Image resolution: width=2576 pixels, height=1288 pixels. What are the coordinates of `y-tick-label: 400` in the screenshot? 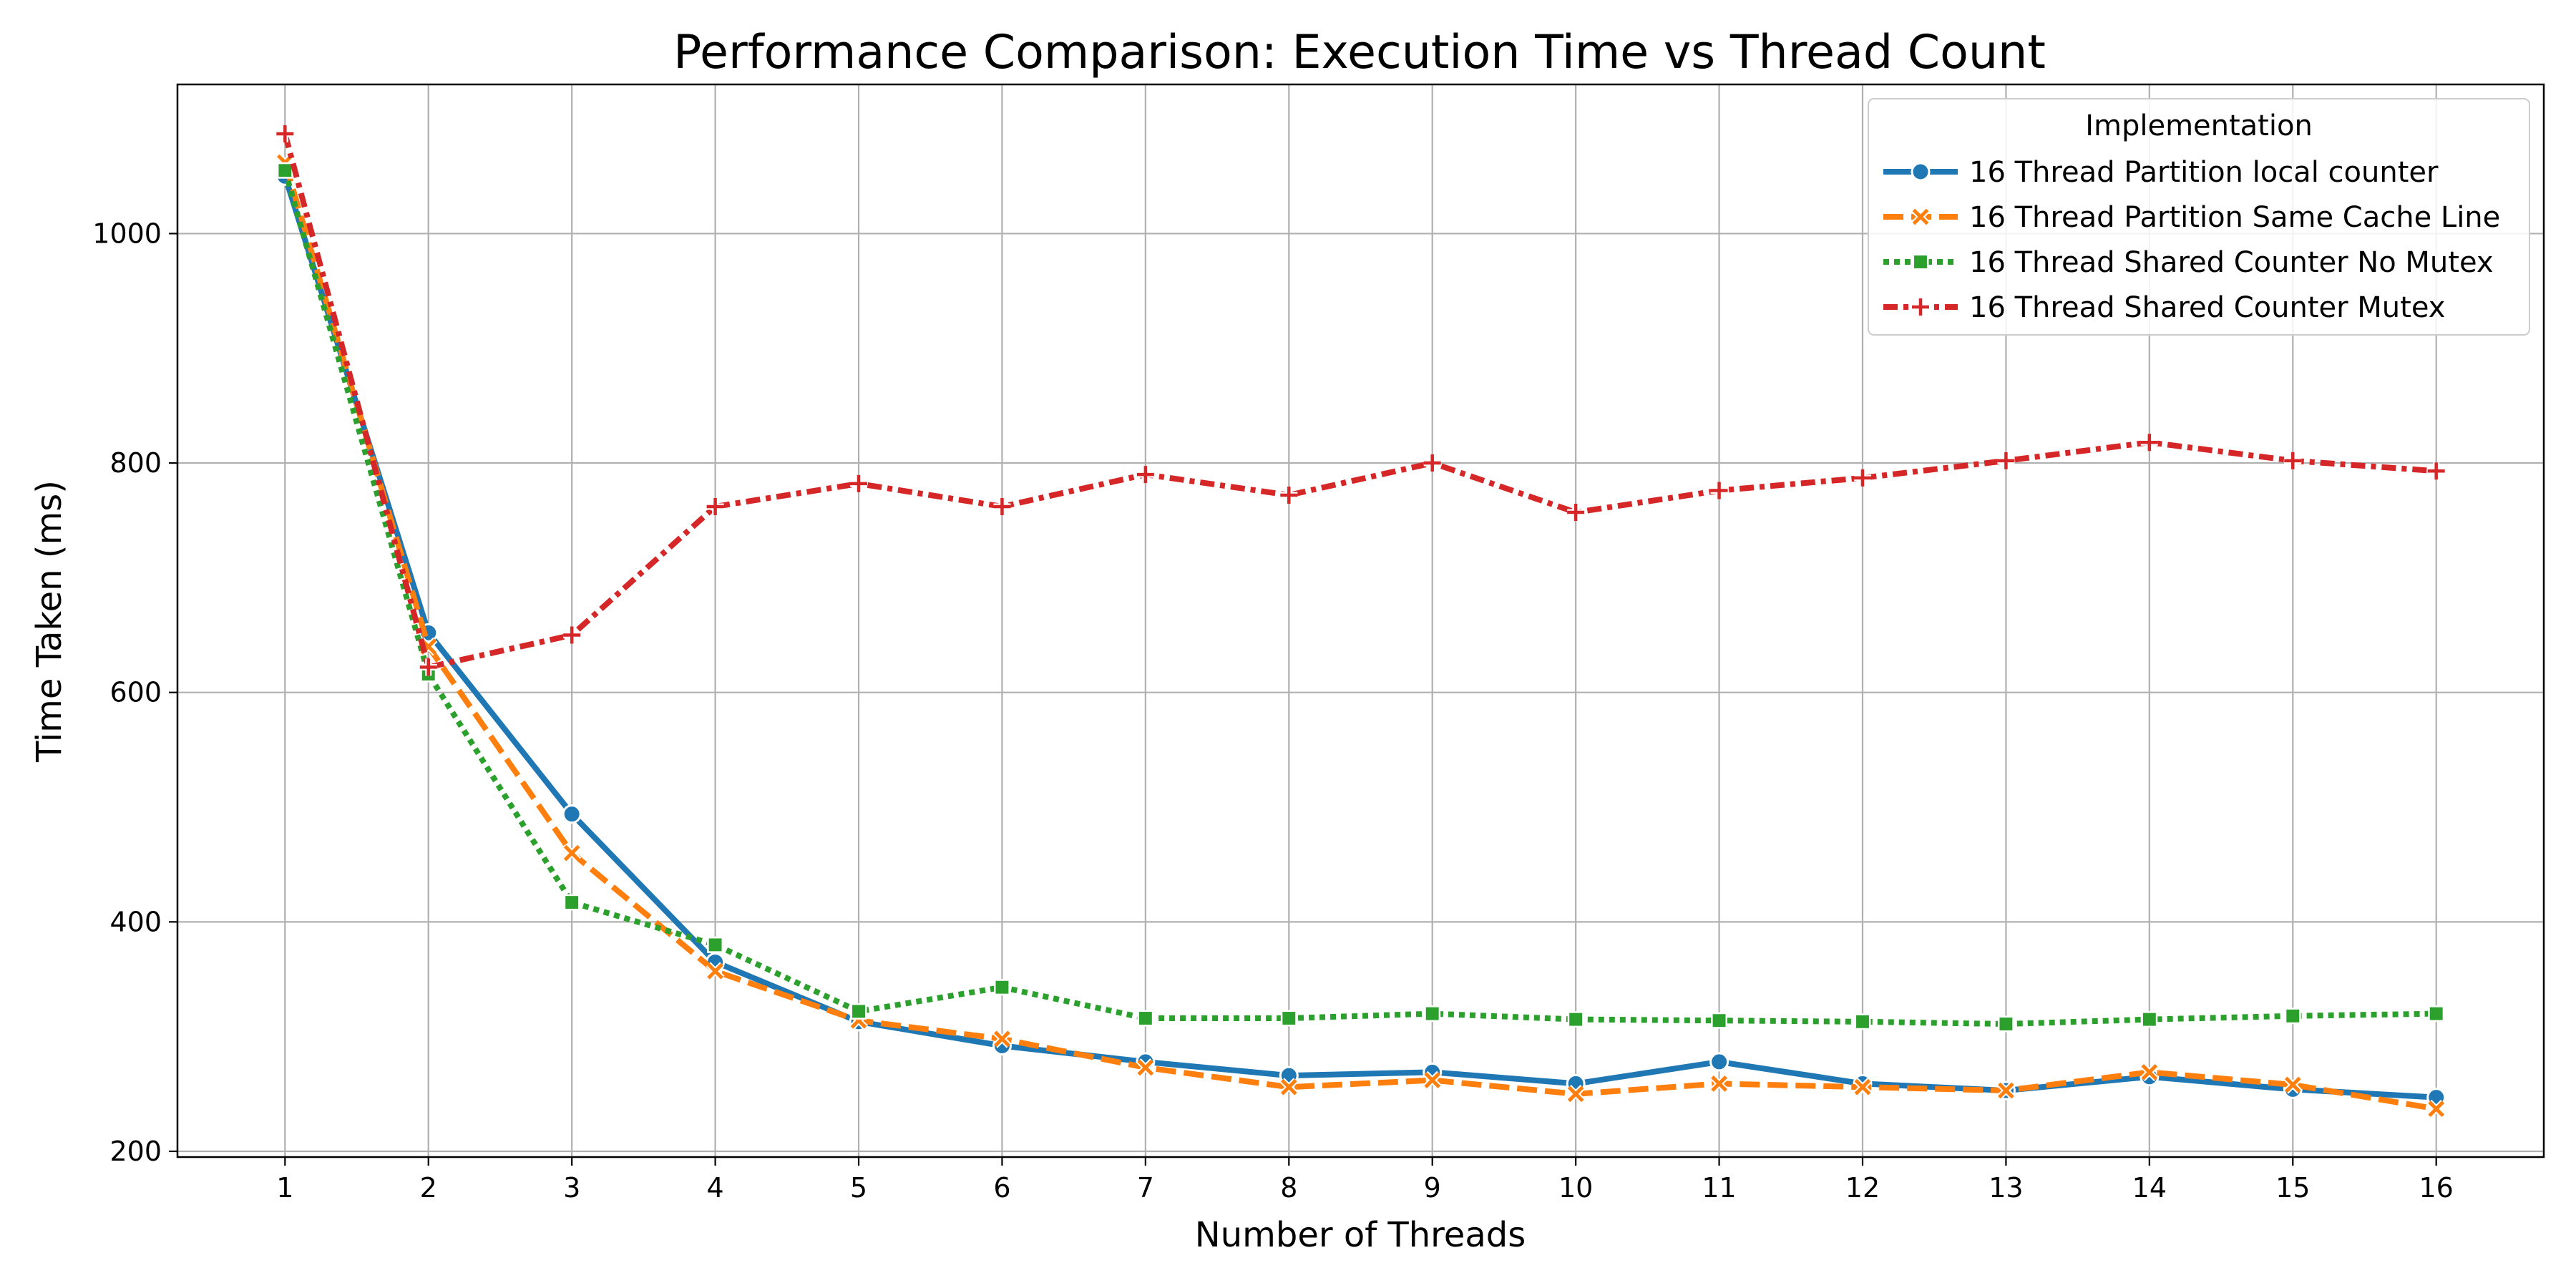 It's located at (135, 921).